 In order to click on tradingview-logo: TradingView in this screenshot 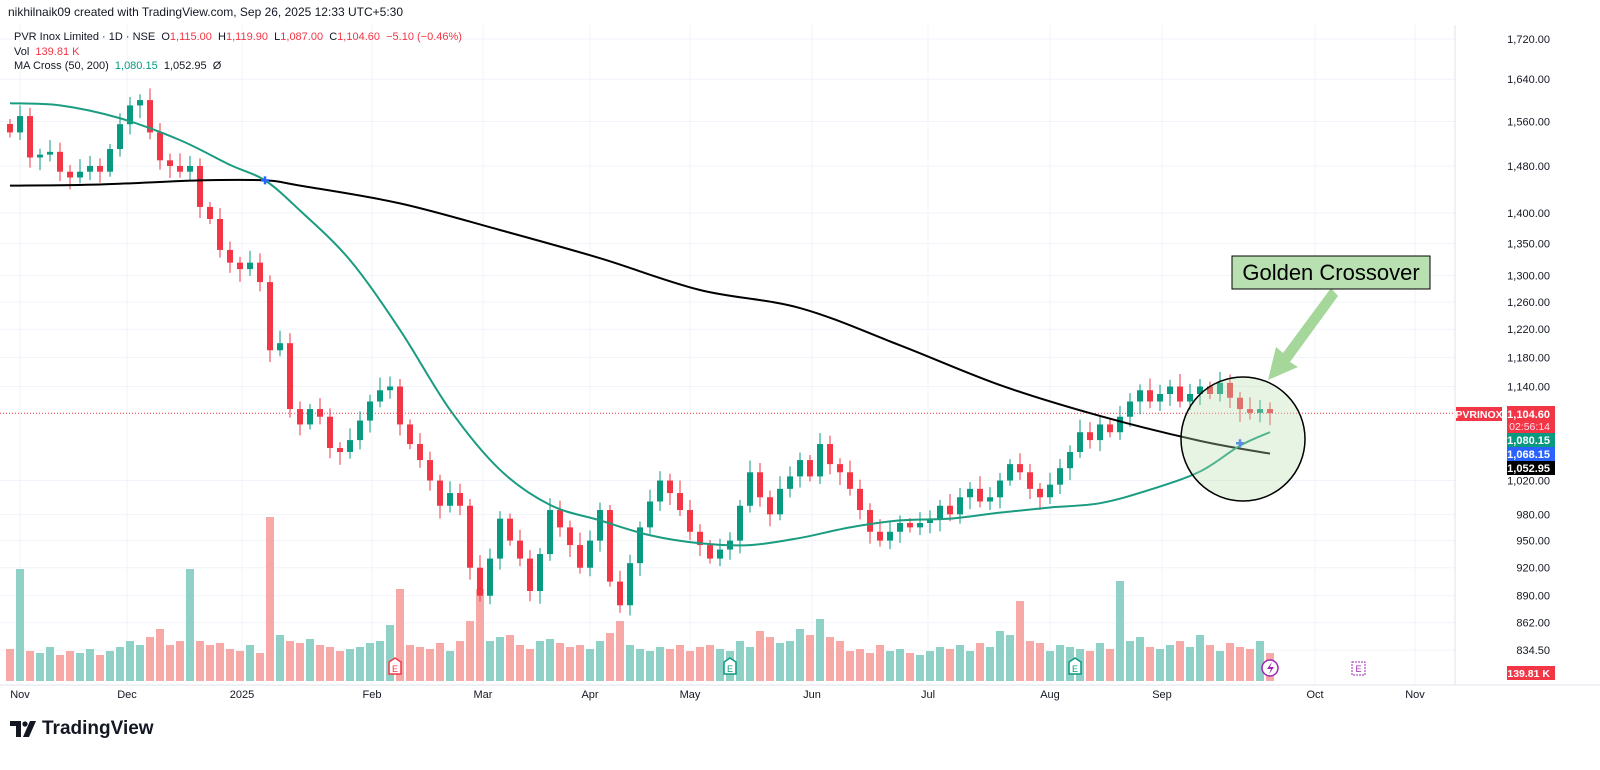, I will do `click(82, 729)`.